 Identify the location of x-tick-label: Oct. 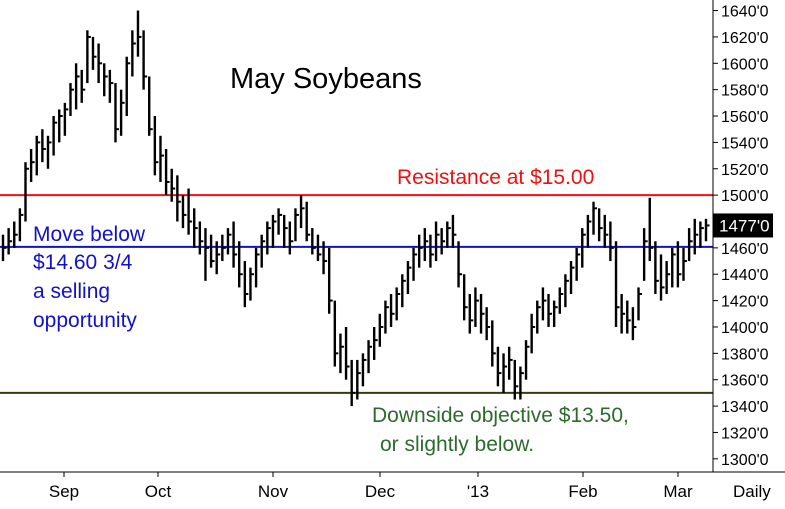
(158, 491).